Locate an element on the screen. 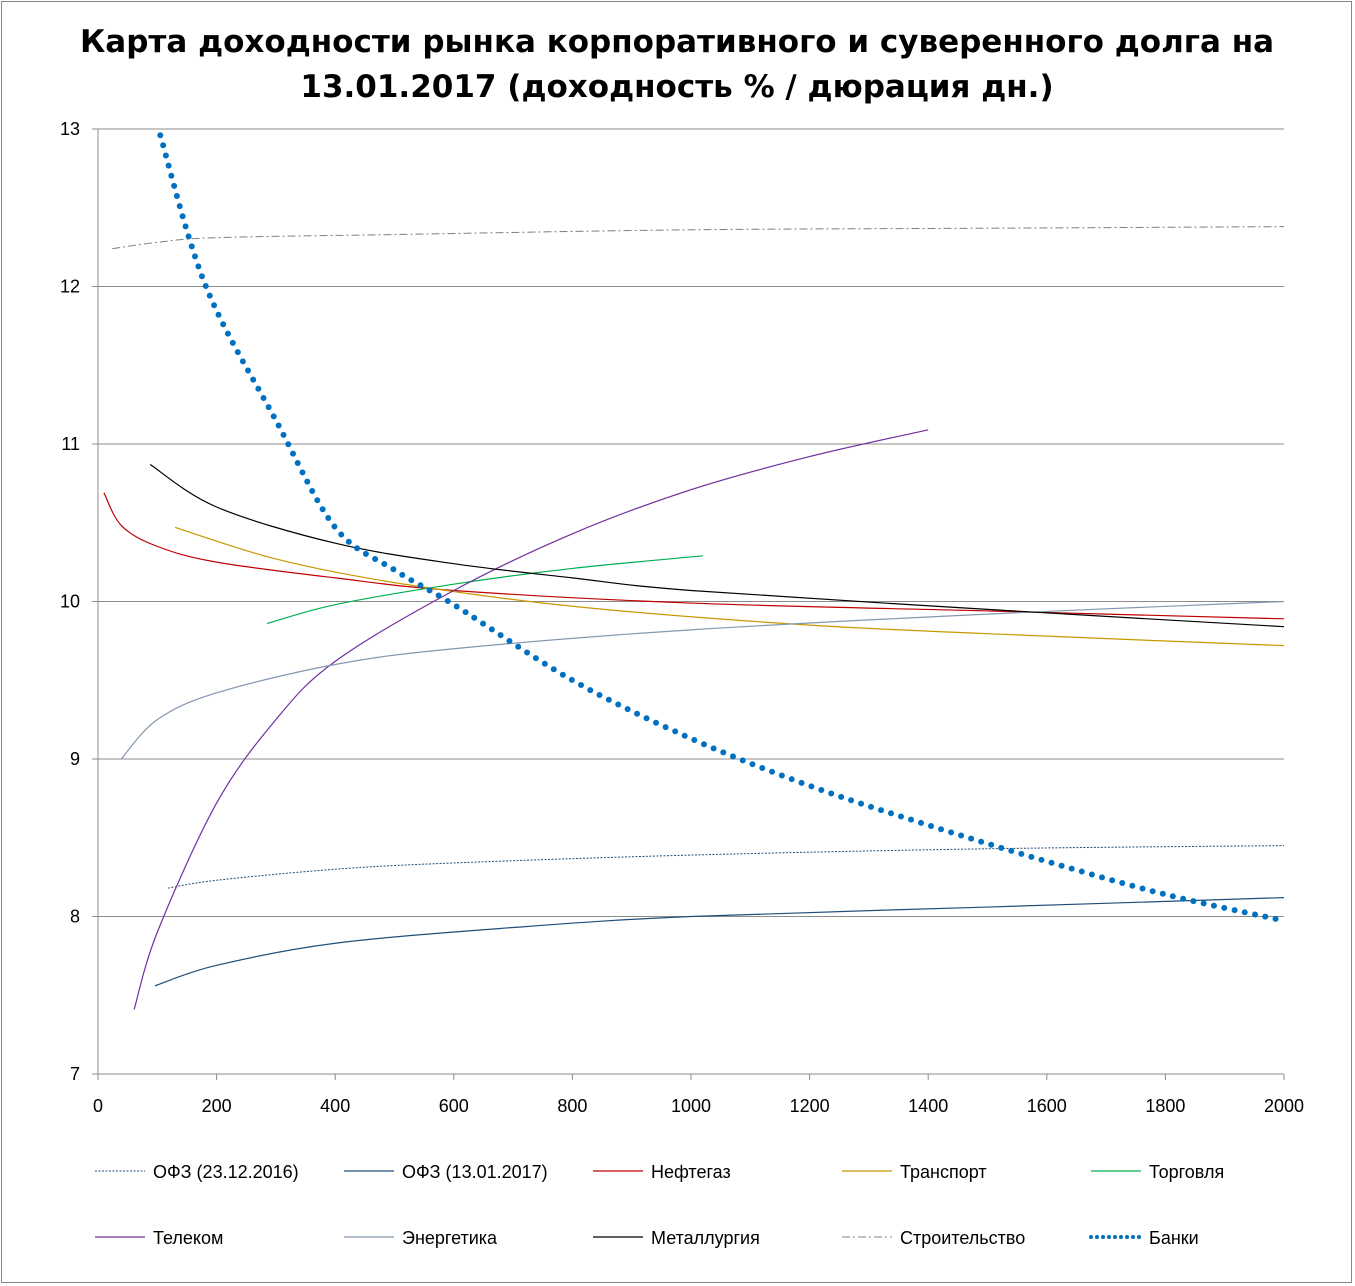  series-металлургия-line is located at coordinates (717, 545).